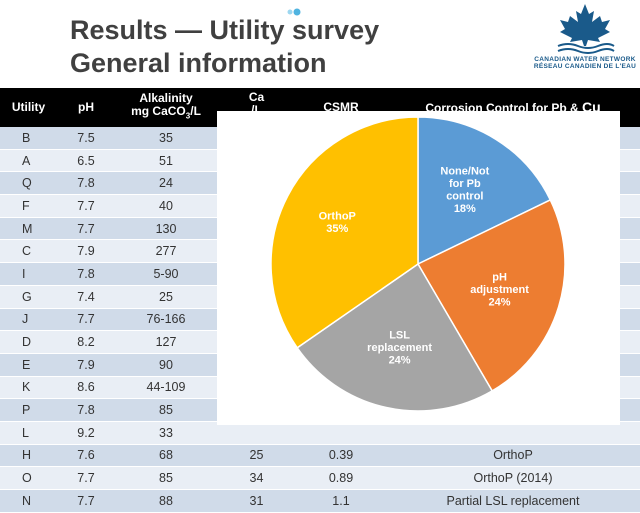 Image resolution: width=640 pixels, height=513 pixels. I want to click on cell-cc: OrthoP (2014), so click(513, 478).